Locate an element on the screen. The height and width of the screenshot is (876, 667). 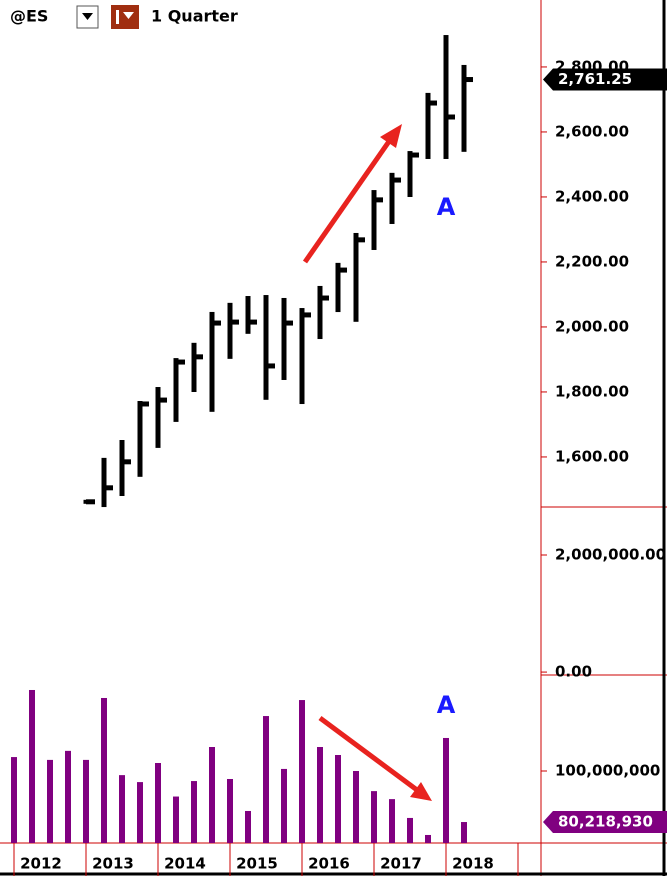
dropdown-arrow is located at coordinates (87, 16).